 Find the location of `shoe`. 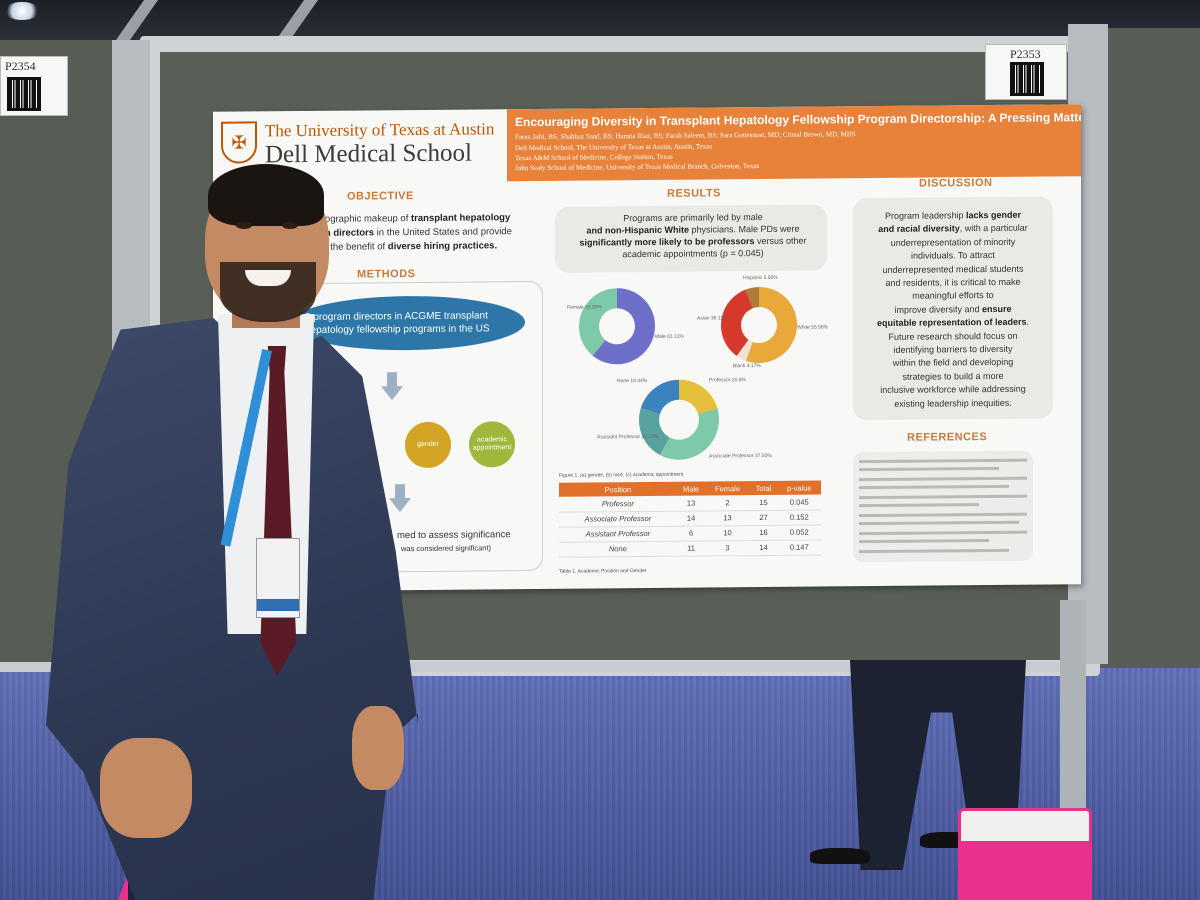

shoe is located at coordinates (840, 856).